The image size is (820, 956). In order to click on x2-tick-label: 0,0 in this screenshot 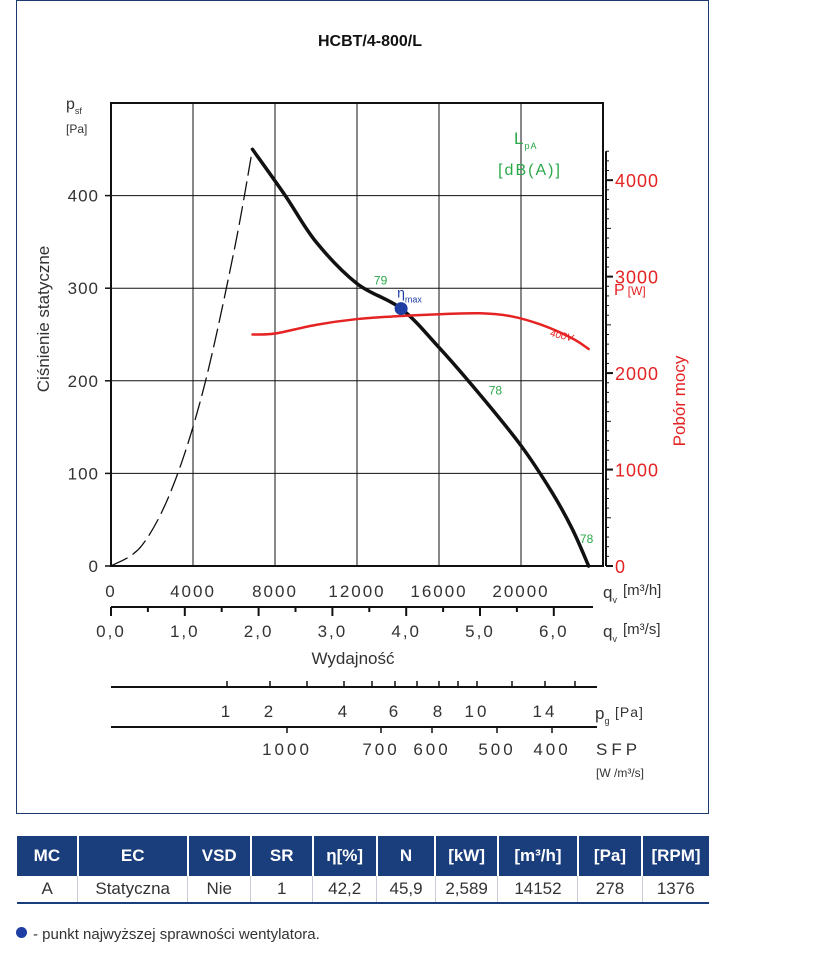, I will do `click(111, 631)`.